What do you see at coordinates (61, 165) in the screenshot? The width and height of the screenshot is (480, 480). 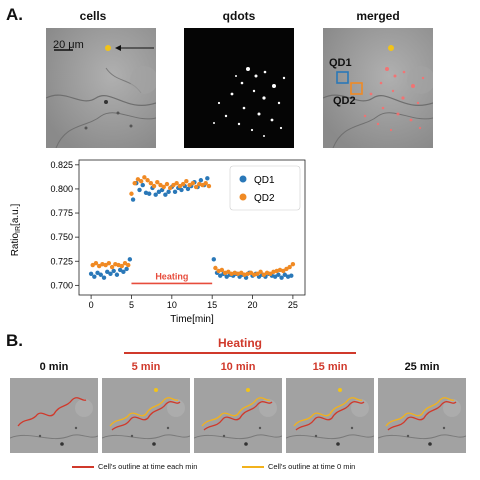 I see `y-tick-label: 0.825` at bounding box center [61, 165].